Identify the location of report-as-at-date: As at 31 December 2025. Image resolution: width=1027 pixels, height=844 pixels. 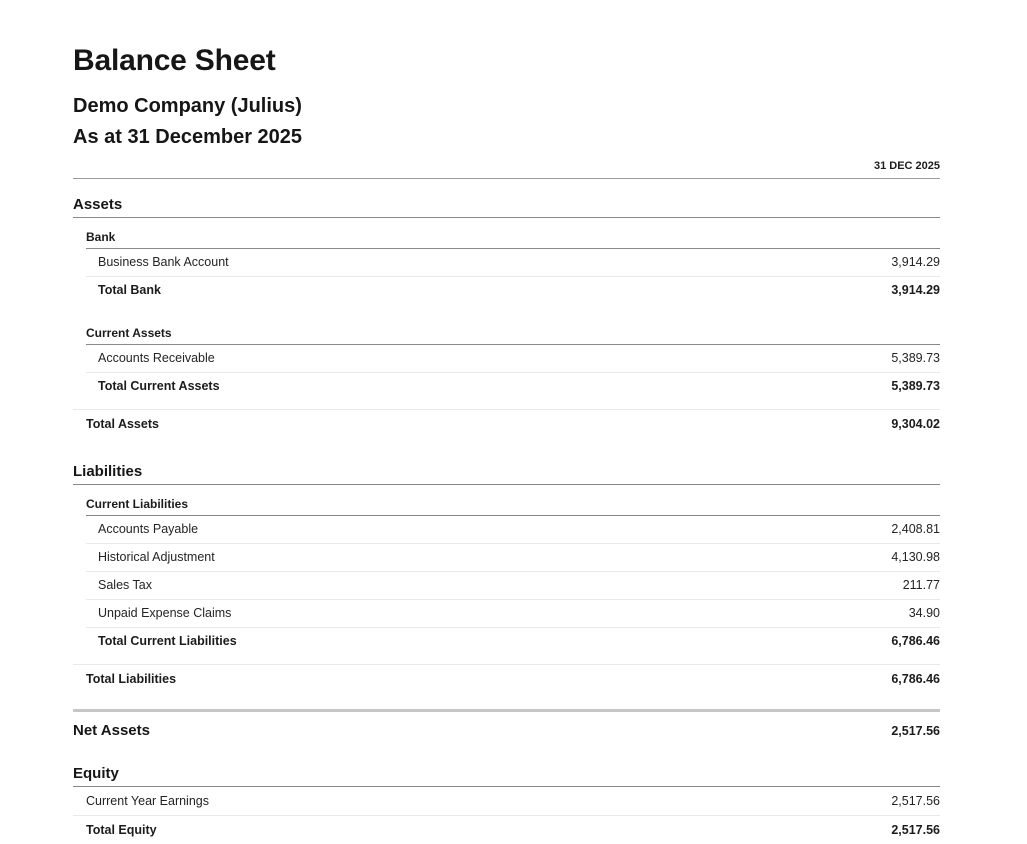
(188, 137).